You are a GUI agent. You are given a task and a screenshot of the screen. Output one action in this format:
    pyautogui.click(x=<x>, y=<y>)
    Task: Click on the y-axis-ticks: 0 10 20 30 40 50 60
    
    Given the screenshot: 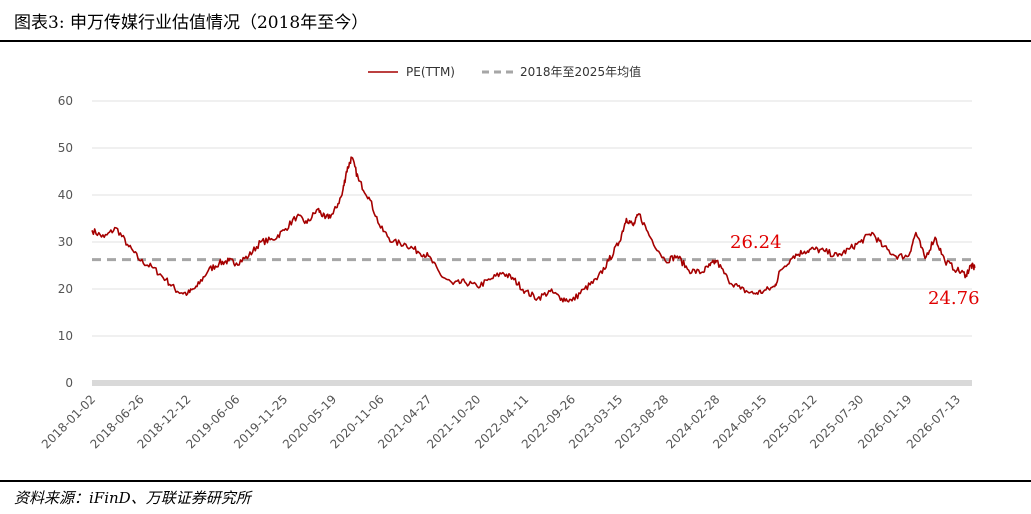 What is the action you would take?
    pyautogui.click(x=65, y=242)
    